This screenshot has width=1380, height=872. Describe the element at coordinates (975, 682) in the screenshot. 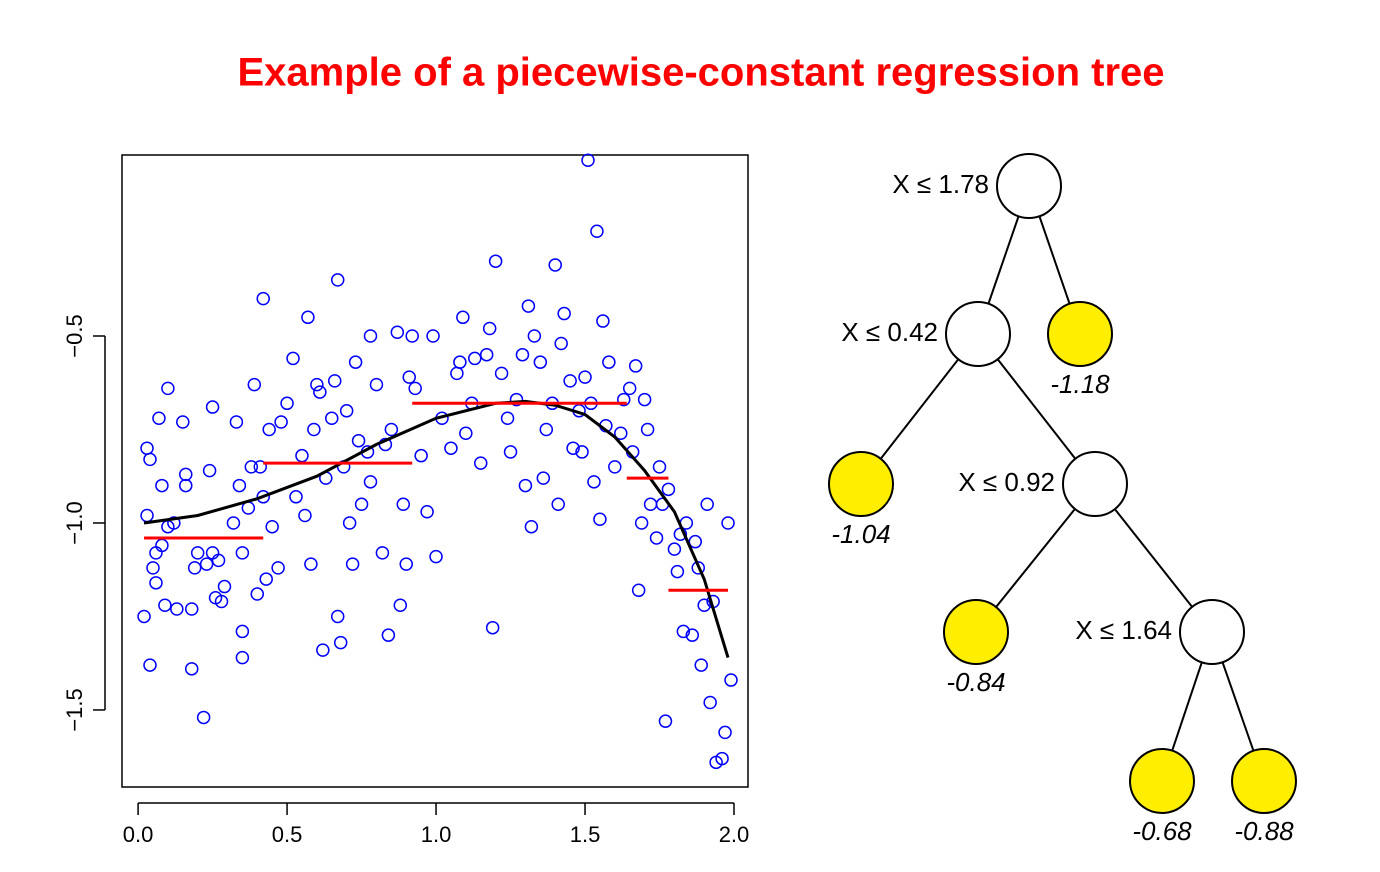

I see `leaf-label: -0.84` at that location.